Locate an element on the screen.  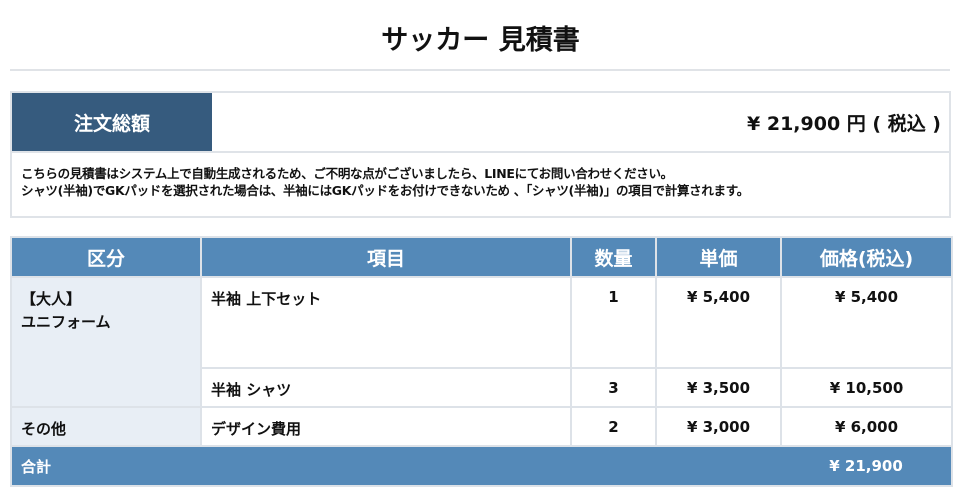
header-item: 項目 is located at coordinates (386, 257).